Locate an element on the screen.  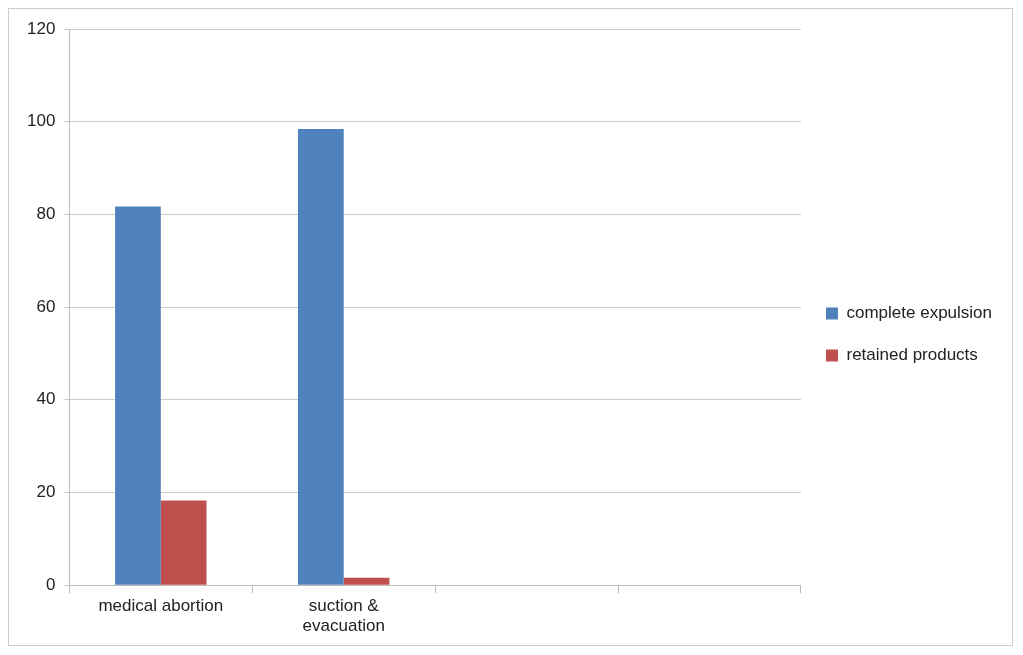
y-tick-label: 120 is located at coordinates (41, 28).